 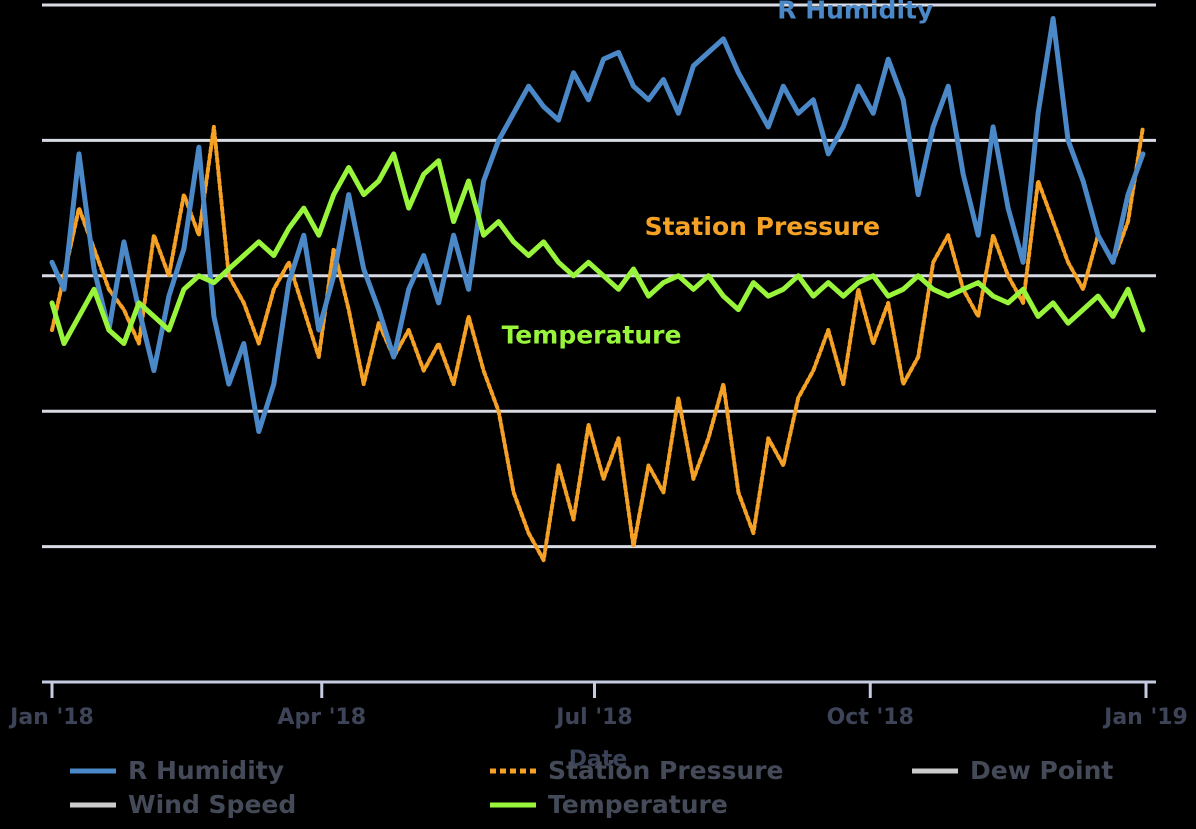 What do you see at coordinates (855, 12) in the screenshot?
I see `series-annotation: R Humidity` at bounding box center [855, 12].